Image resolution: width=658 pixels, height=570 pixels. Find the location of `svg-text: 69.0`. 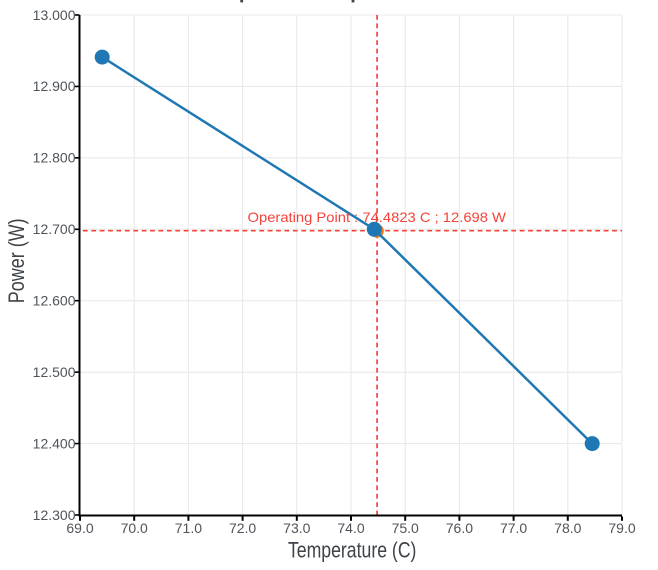

svg-text: 69.0 is located at coordinates (79, 528).